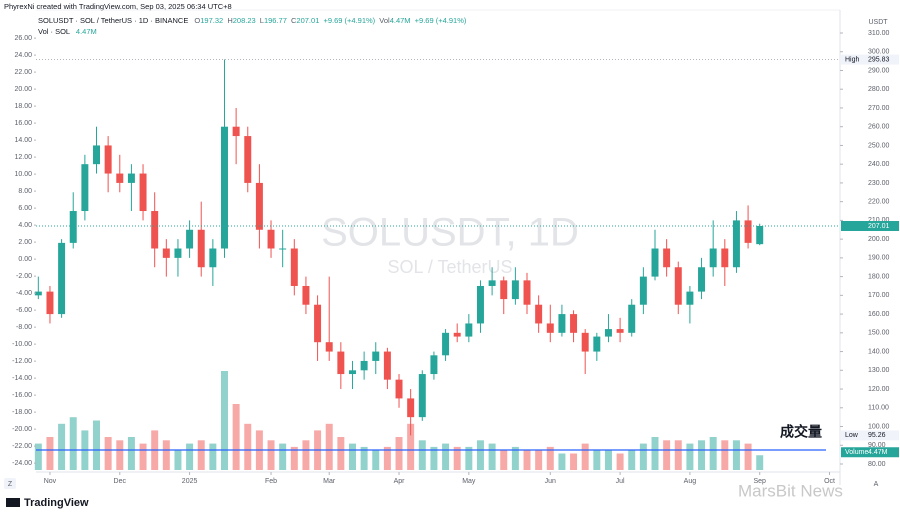 The height and width of the screenshot is (519, 900). What do you see at coordinates (829, 481) in the screenshot?
I see `x-tick-label: Oct` at bounding box center [829, 481].